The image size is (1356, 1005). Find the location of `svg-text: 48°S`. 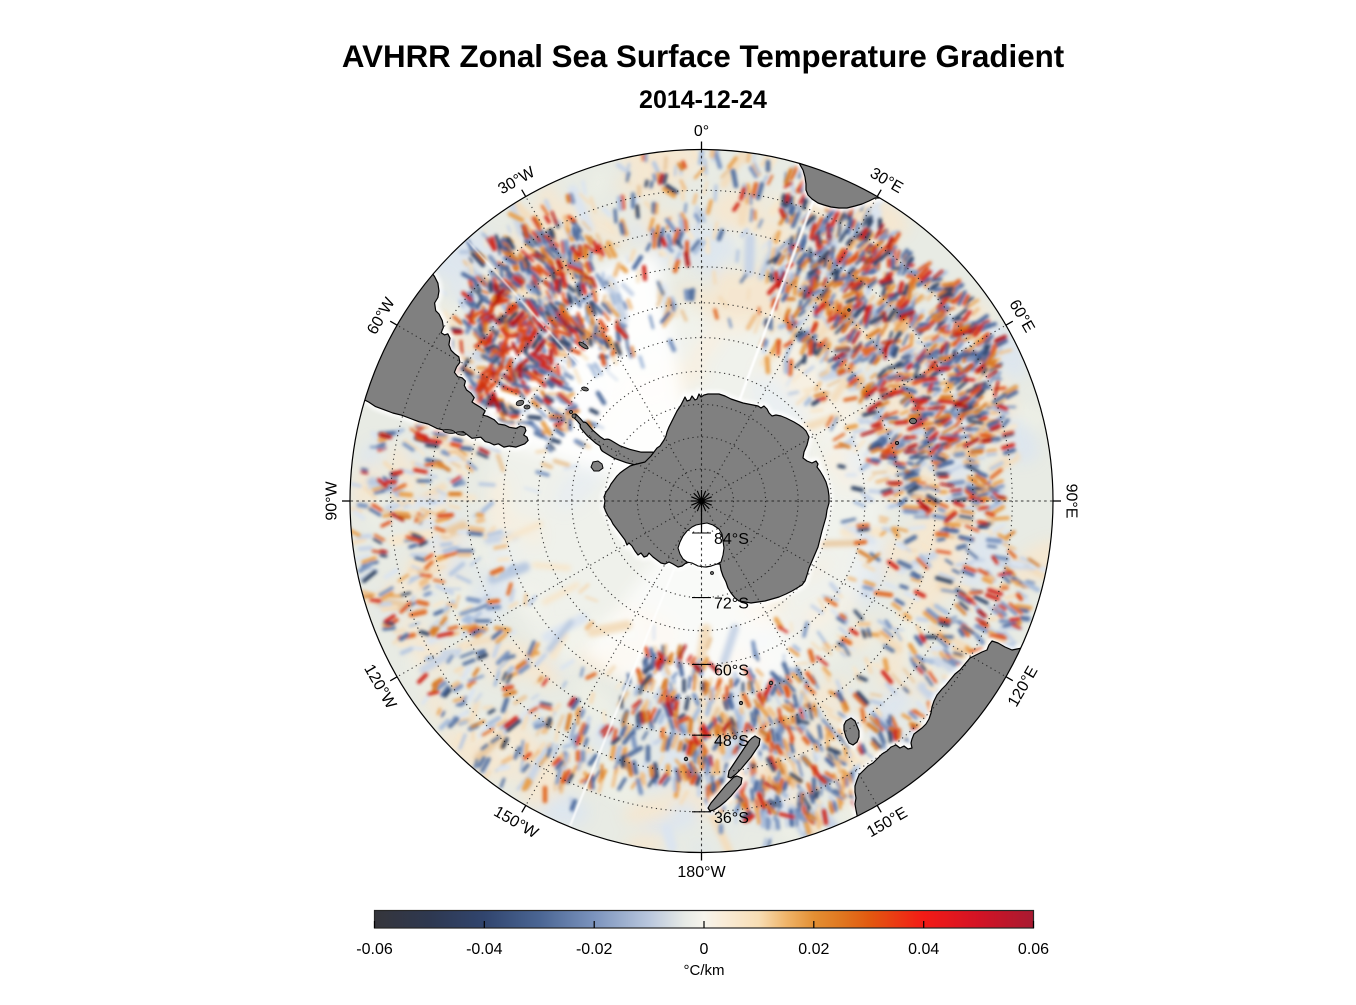

svg-text: 48°S is located at coordinates (731, 741).